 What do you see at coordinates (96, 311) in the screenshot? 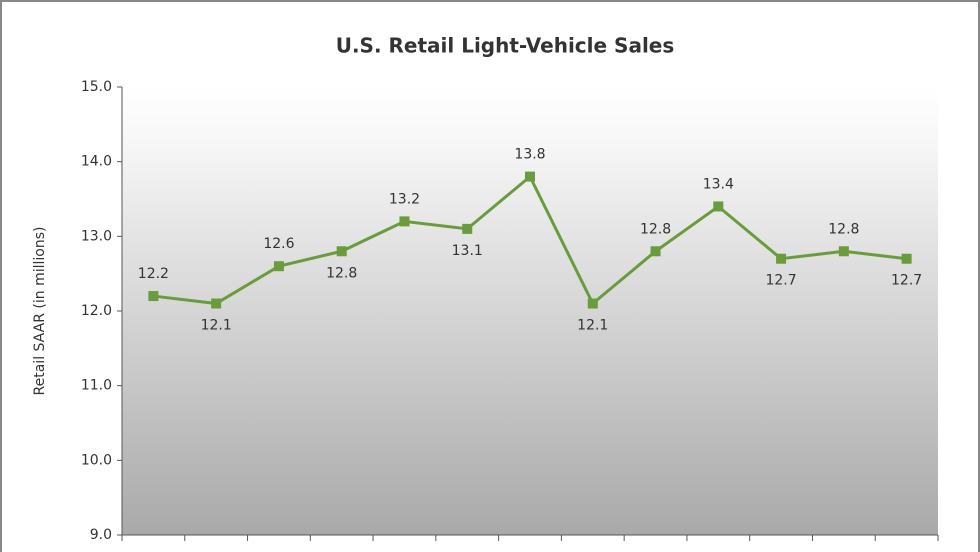
I see `y-tick-label: 12.0` at bounding box center [96, 311].